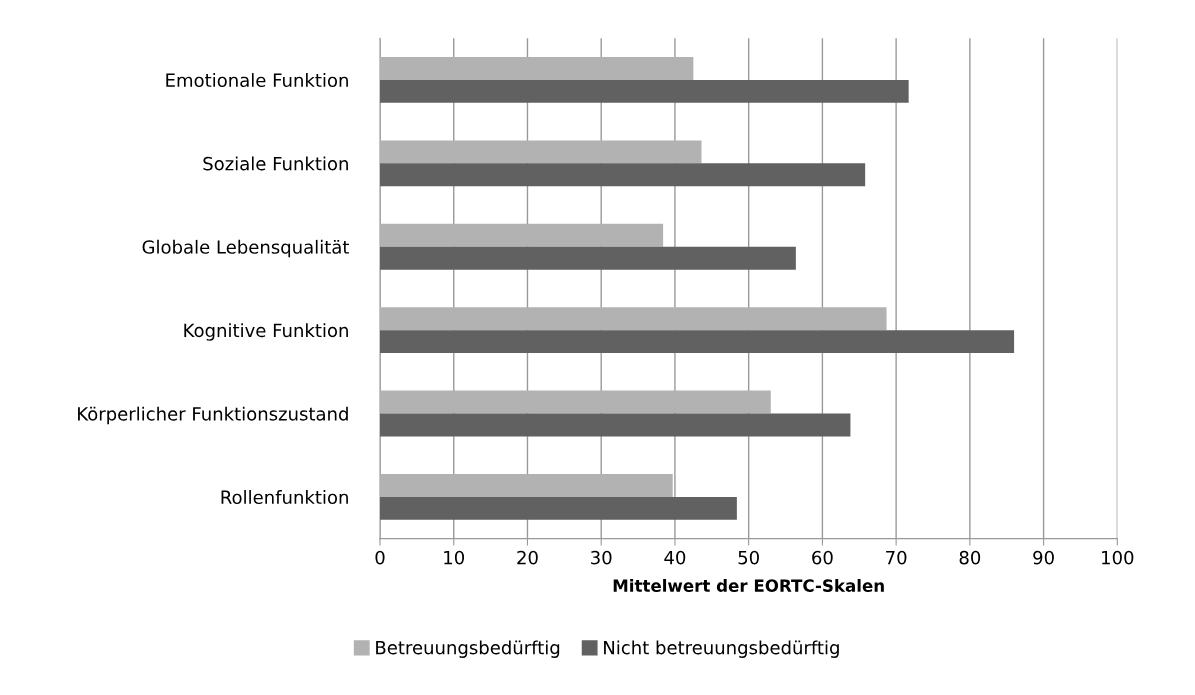  What do you see at coordinates (468, 649) in the screenshot?
I see `legend-label: Betreuungsbedürftig` at bounding box center [468, 649].